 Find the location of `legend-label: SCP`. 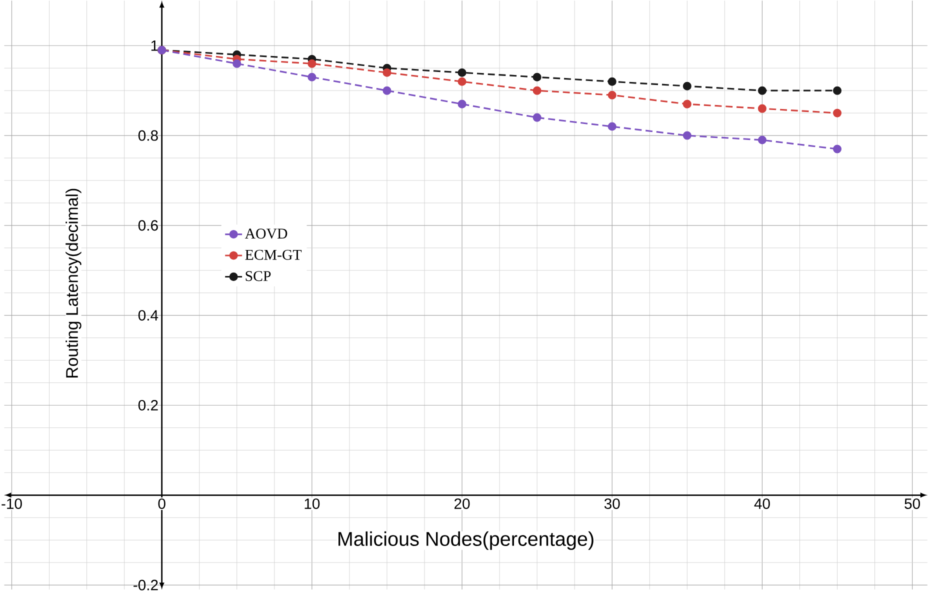

legend-label: SCP is located at coordinates (258, 275).